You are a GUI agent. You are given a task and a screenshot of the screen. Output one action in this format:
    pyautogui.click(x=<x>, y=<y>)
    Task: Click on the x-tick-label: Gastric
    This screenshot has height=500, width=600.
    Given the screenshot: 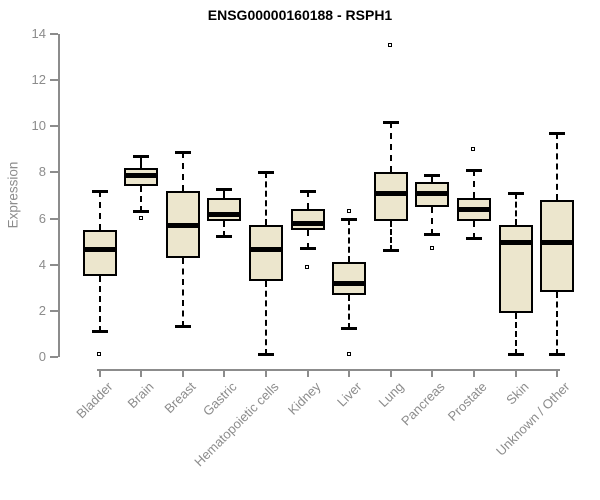 What is the action you would take?
    pyautogui.click(x=220, y=399)
    